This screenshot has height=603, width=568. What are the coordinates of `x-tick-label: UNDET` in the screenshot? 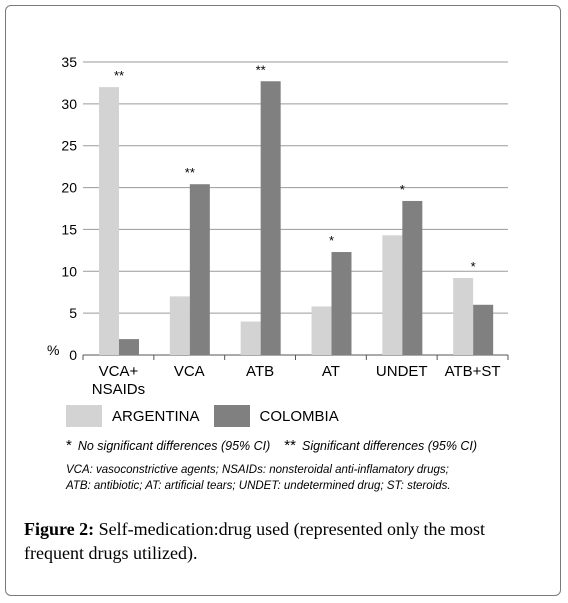 It's located at (402, 371).